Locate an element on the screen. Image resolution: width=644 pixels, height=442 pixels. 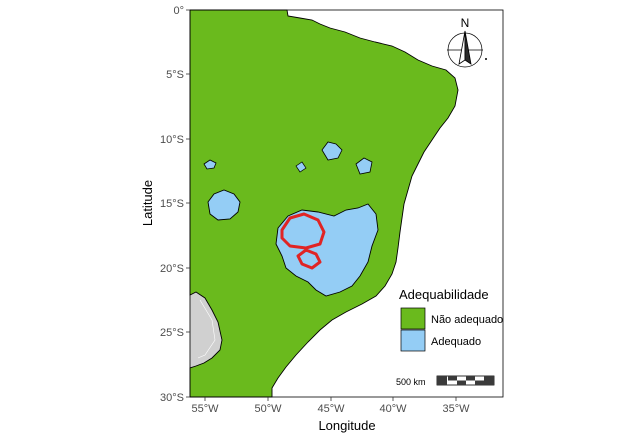
y-tick-label: 10°S is located at coordinates (172, 140).